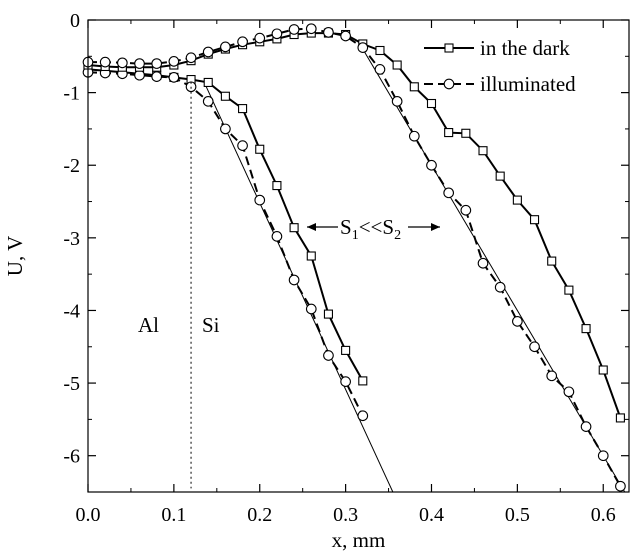  I want to click on s-ratio-label: S1<<S2, so click(370, 229).